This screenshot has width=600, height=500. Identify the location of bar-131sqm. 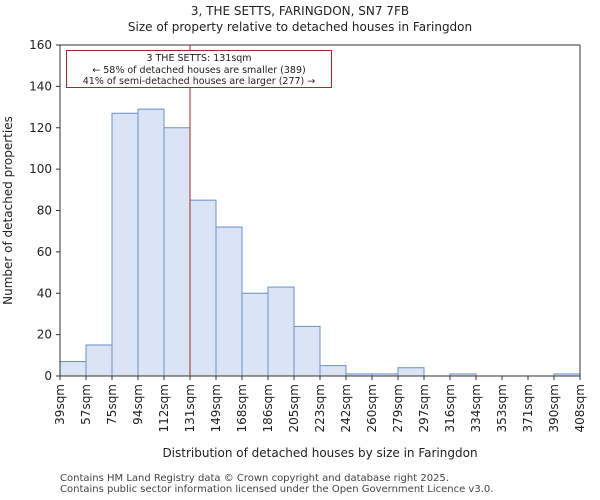
(203, 288).